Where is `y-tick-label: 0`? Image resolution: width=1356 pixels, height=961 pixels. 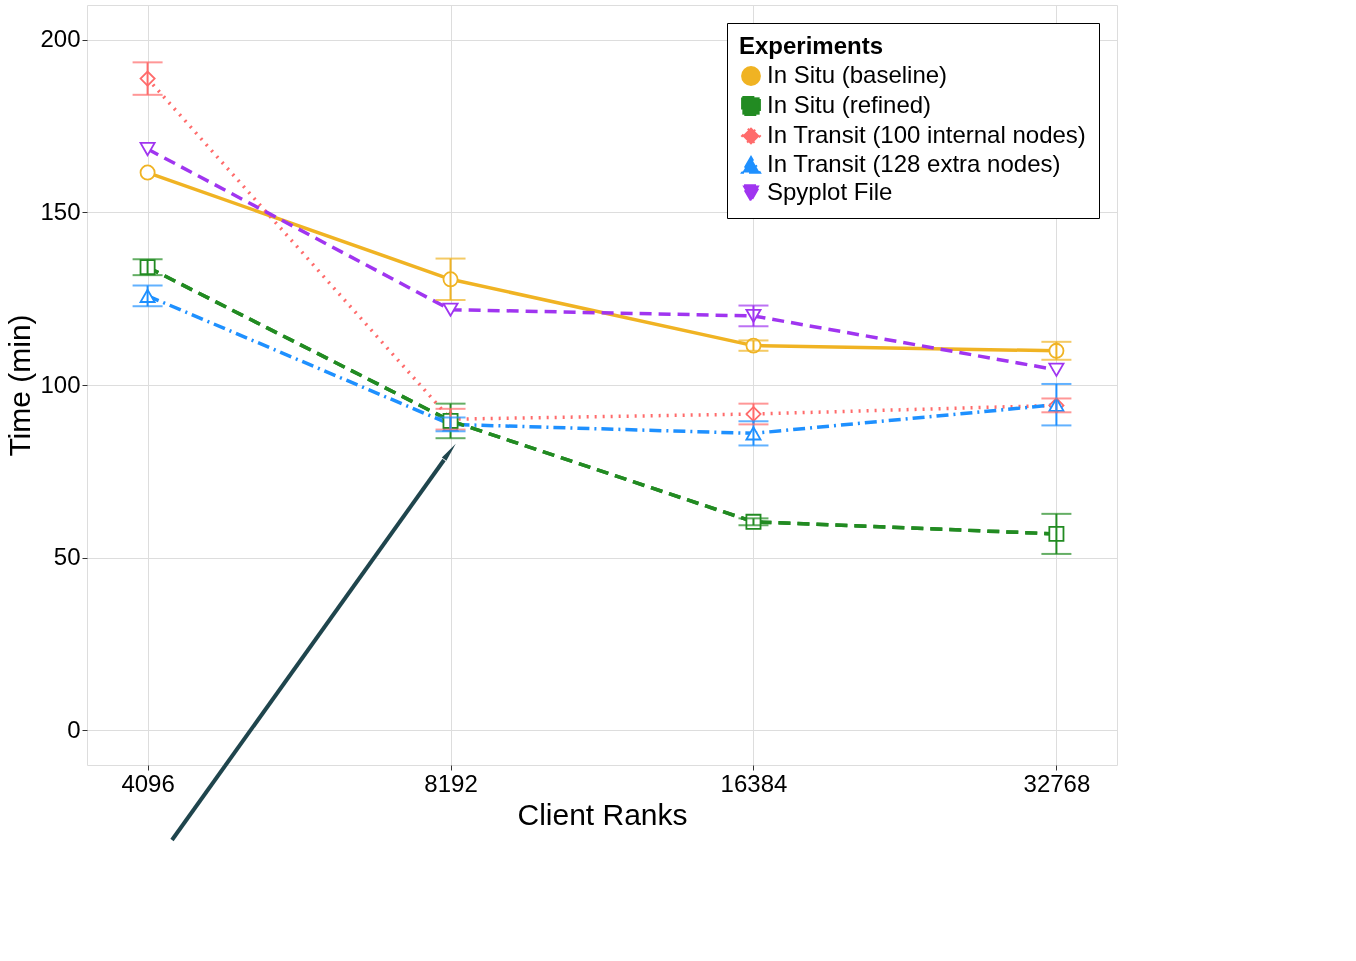 y-tick-label: 0 is located at coordinates (74, 729).